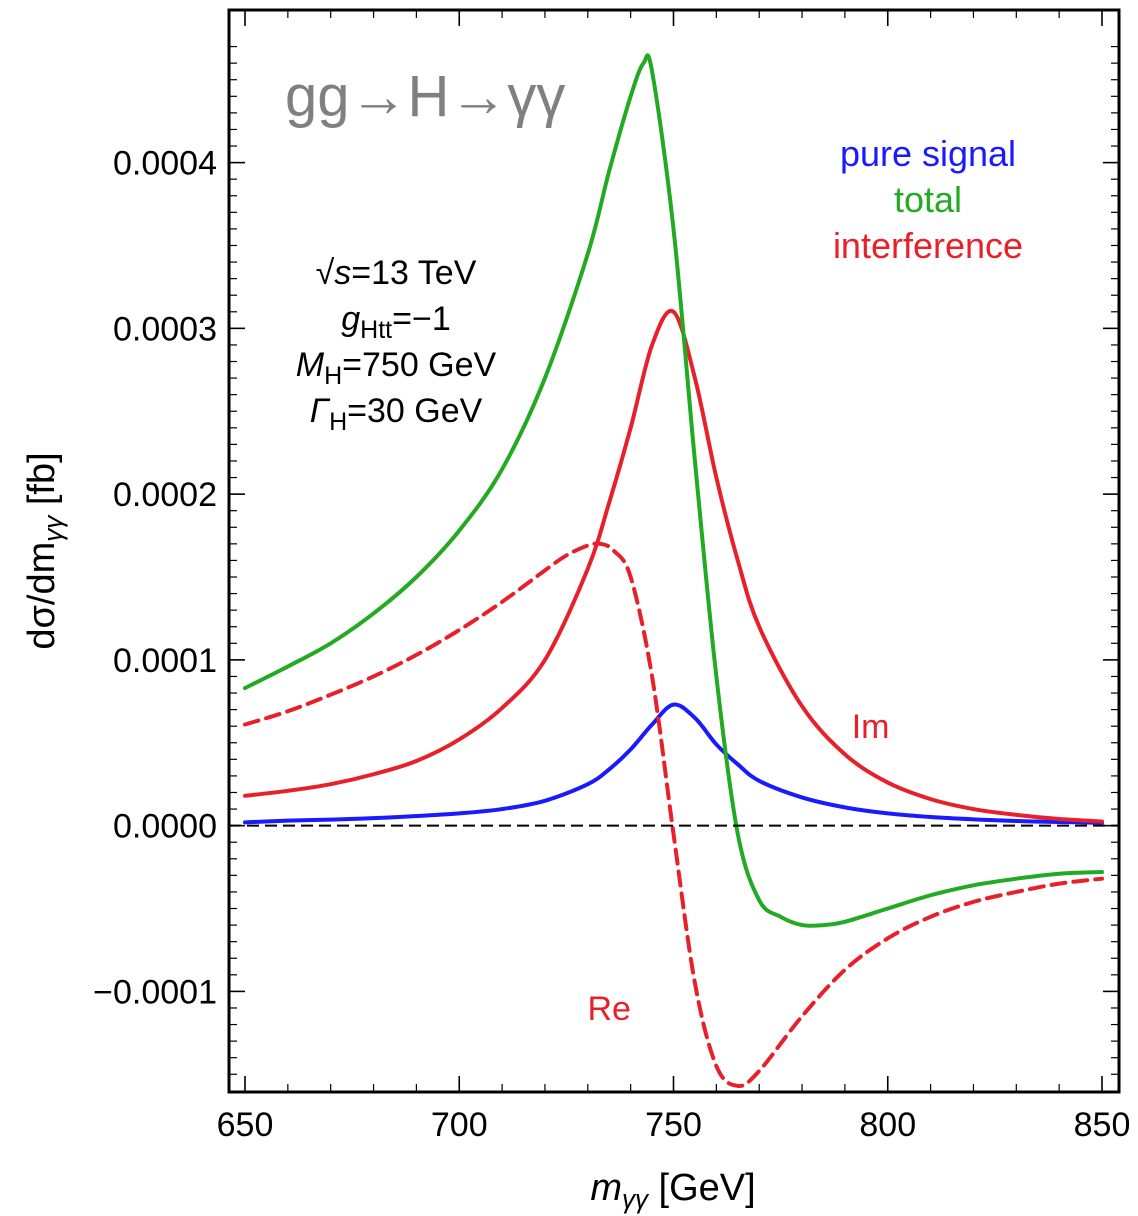 The width and height of the screenshot is (1138, 1216). What do you see at coordinates (350, 319) in the screenshot?
I see `parameter-symbol: g` at bounding box center [350, 319].